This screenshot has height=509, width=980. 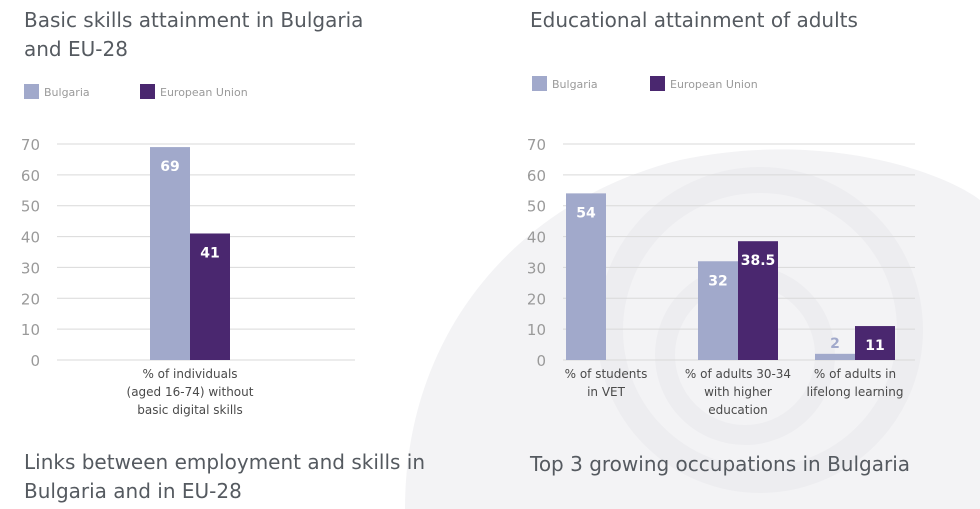 I want to click on category-label-line: (aged 16-74) without, so click(x=190, y=392).